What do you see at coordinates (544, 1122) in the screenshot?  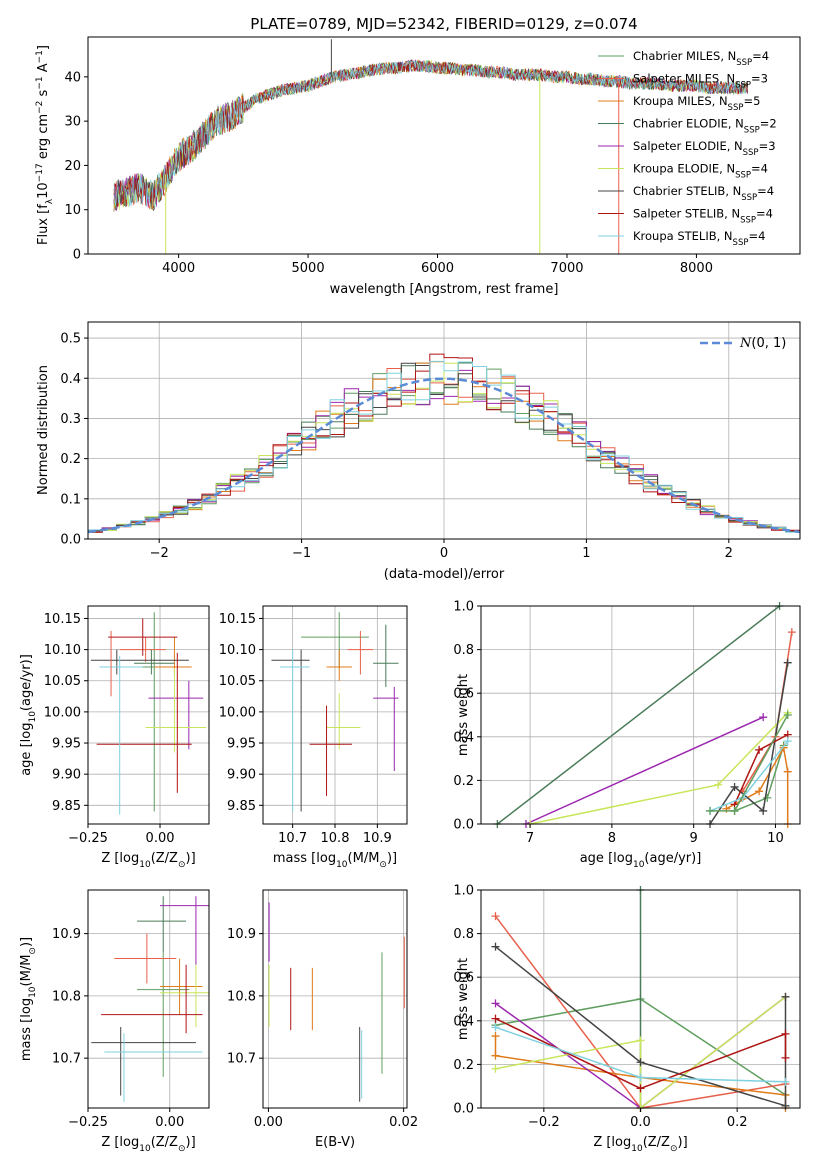 I see `x-tick-label: −0.2` at bounding box center [544, 1122].